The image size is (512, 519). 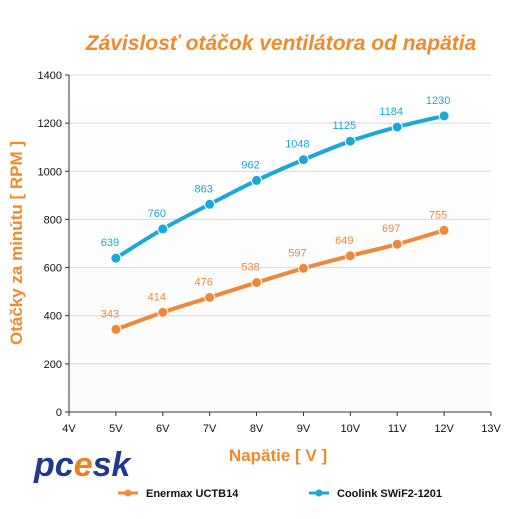 I want to click on y-tick-label: 400, so click(x=53, y=317).